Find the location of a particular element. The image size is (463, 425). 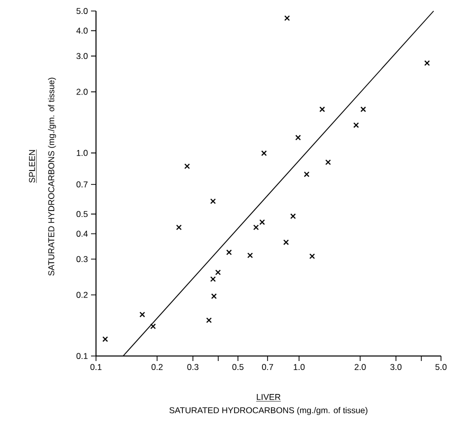

text: SPLEEN is located at coordinates (32, 166).